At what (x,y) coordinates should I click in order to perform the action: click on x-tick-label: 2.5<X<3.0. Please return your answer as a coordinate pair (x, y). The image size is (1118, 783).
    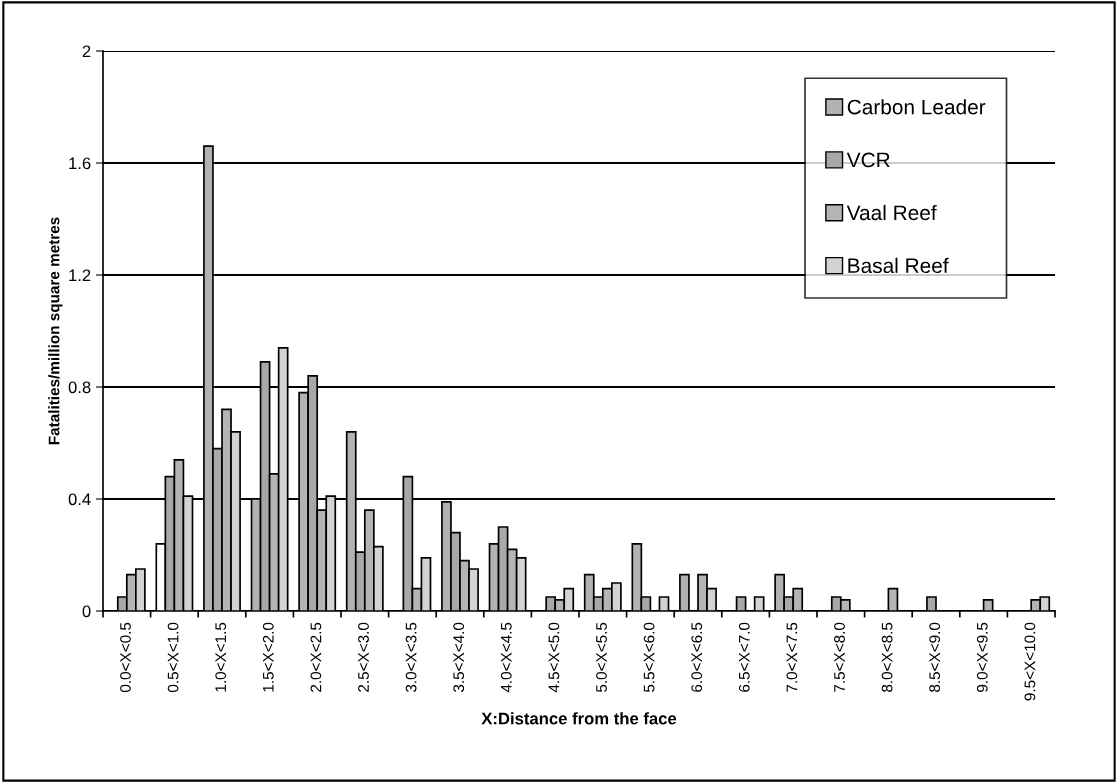
    Looking at the image, I should click on (363, 657).